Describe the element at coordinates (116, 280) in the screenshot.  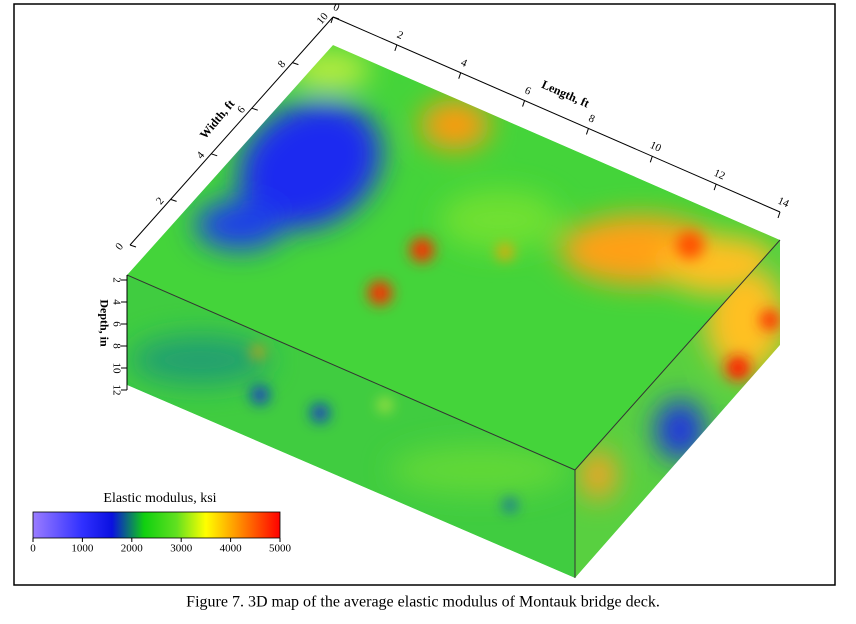
I see `z-tick-label: 2` at that location.